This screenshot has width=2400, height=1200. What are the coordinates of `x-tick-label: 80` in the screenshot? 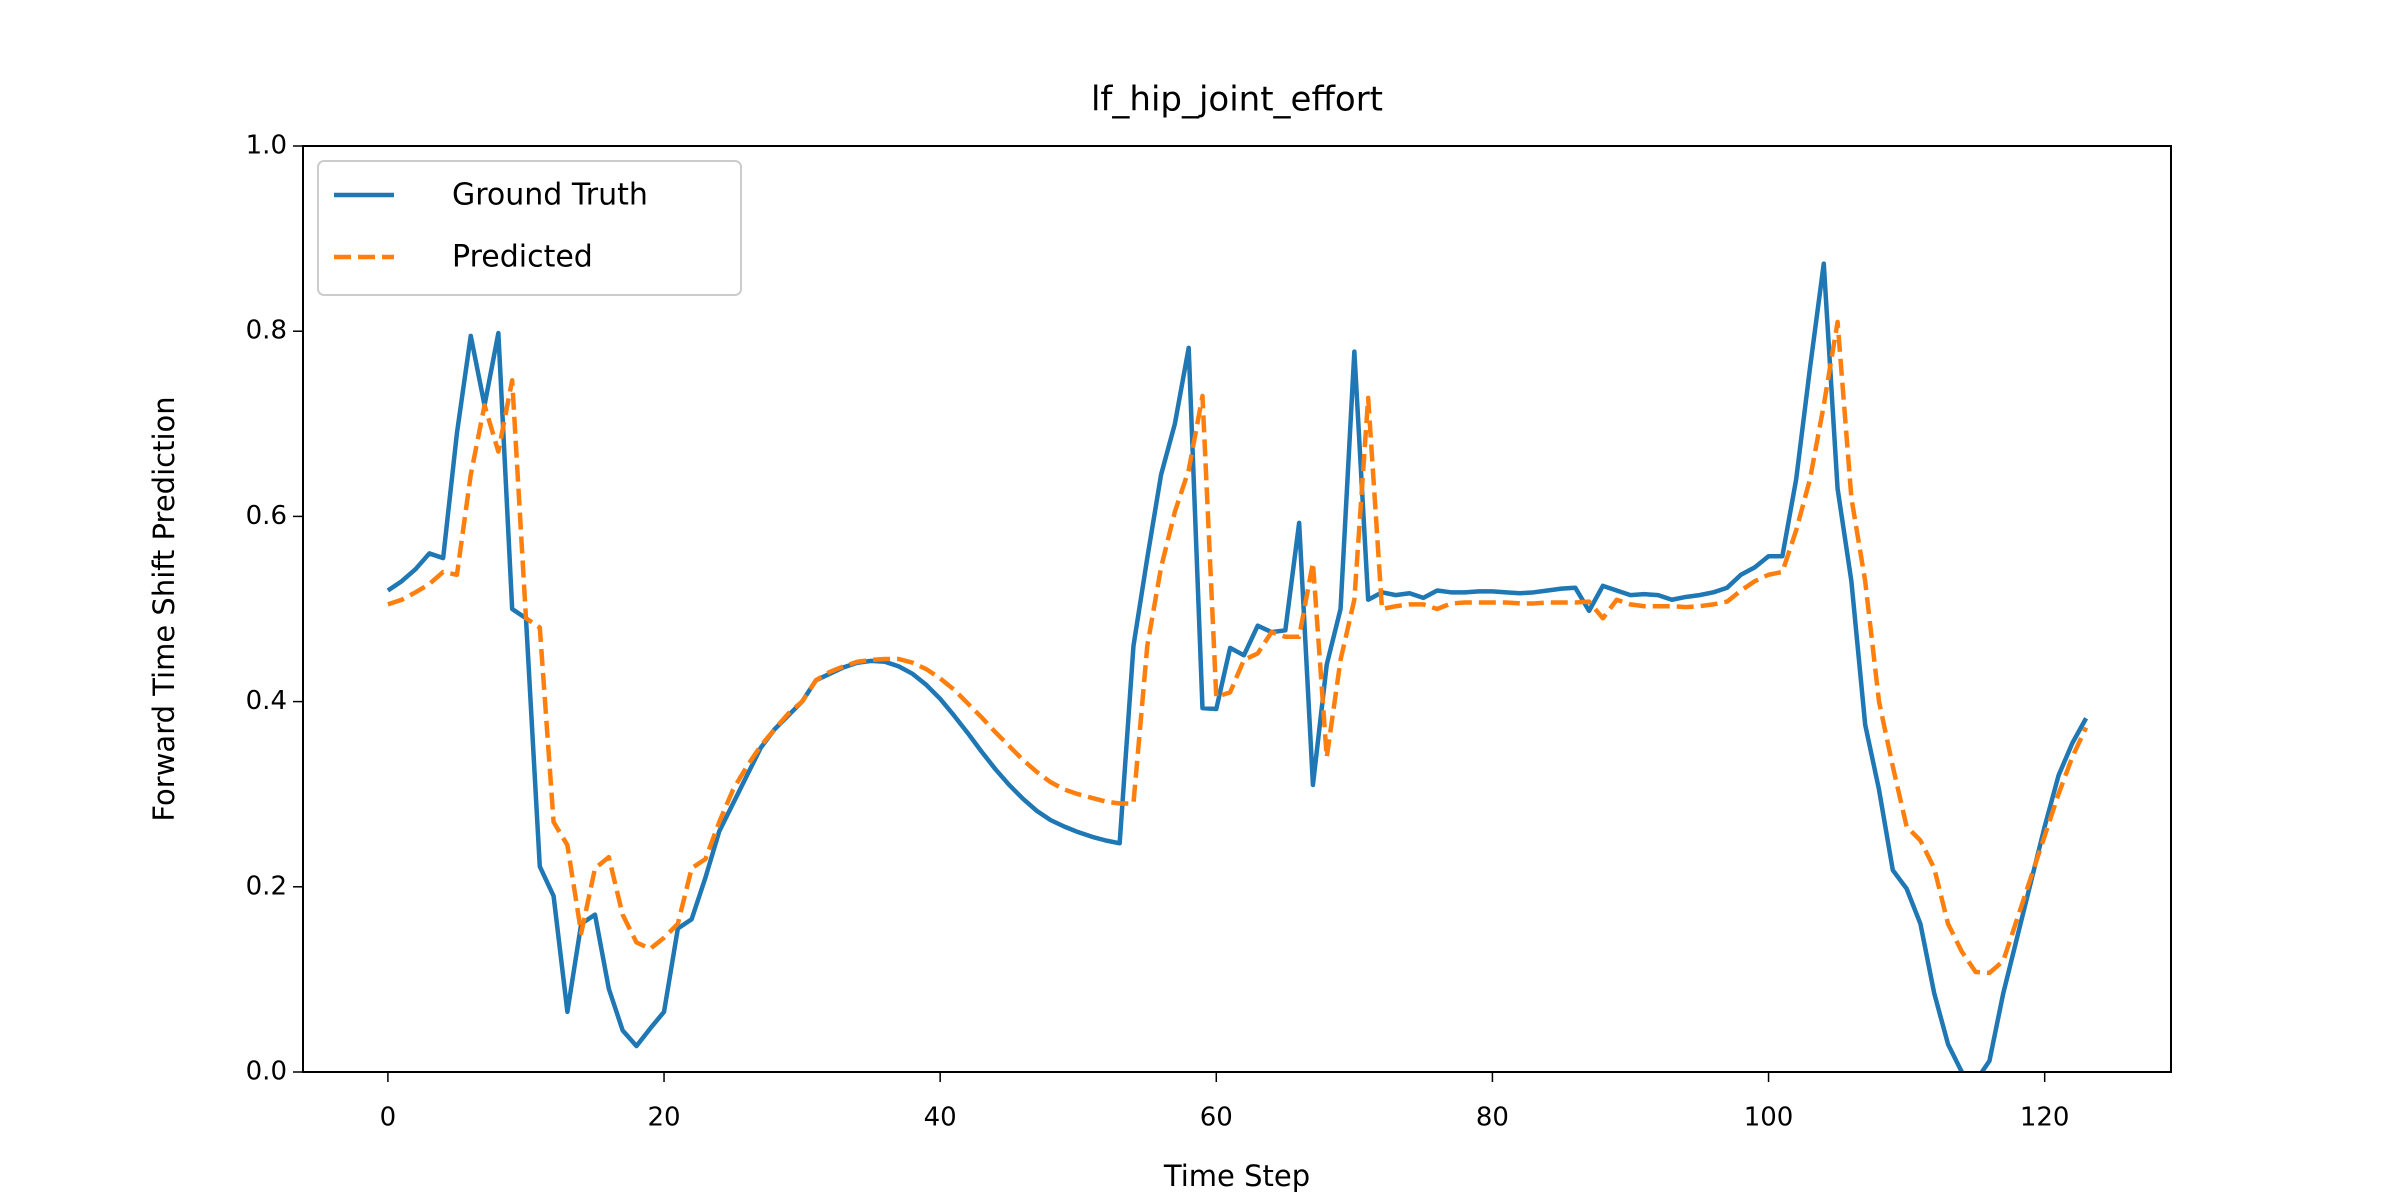 It's located at (1492, 1118).